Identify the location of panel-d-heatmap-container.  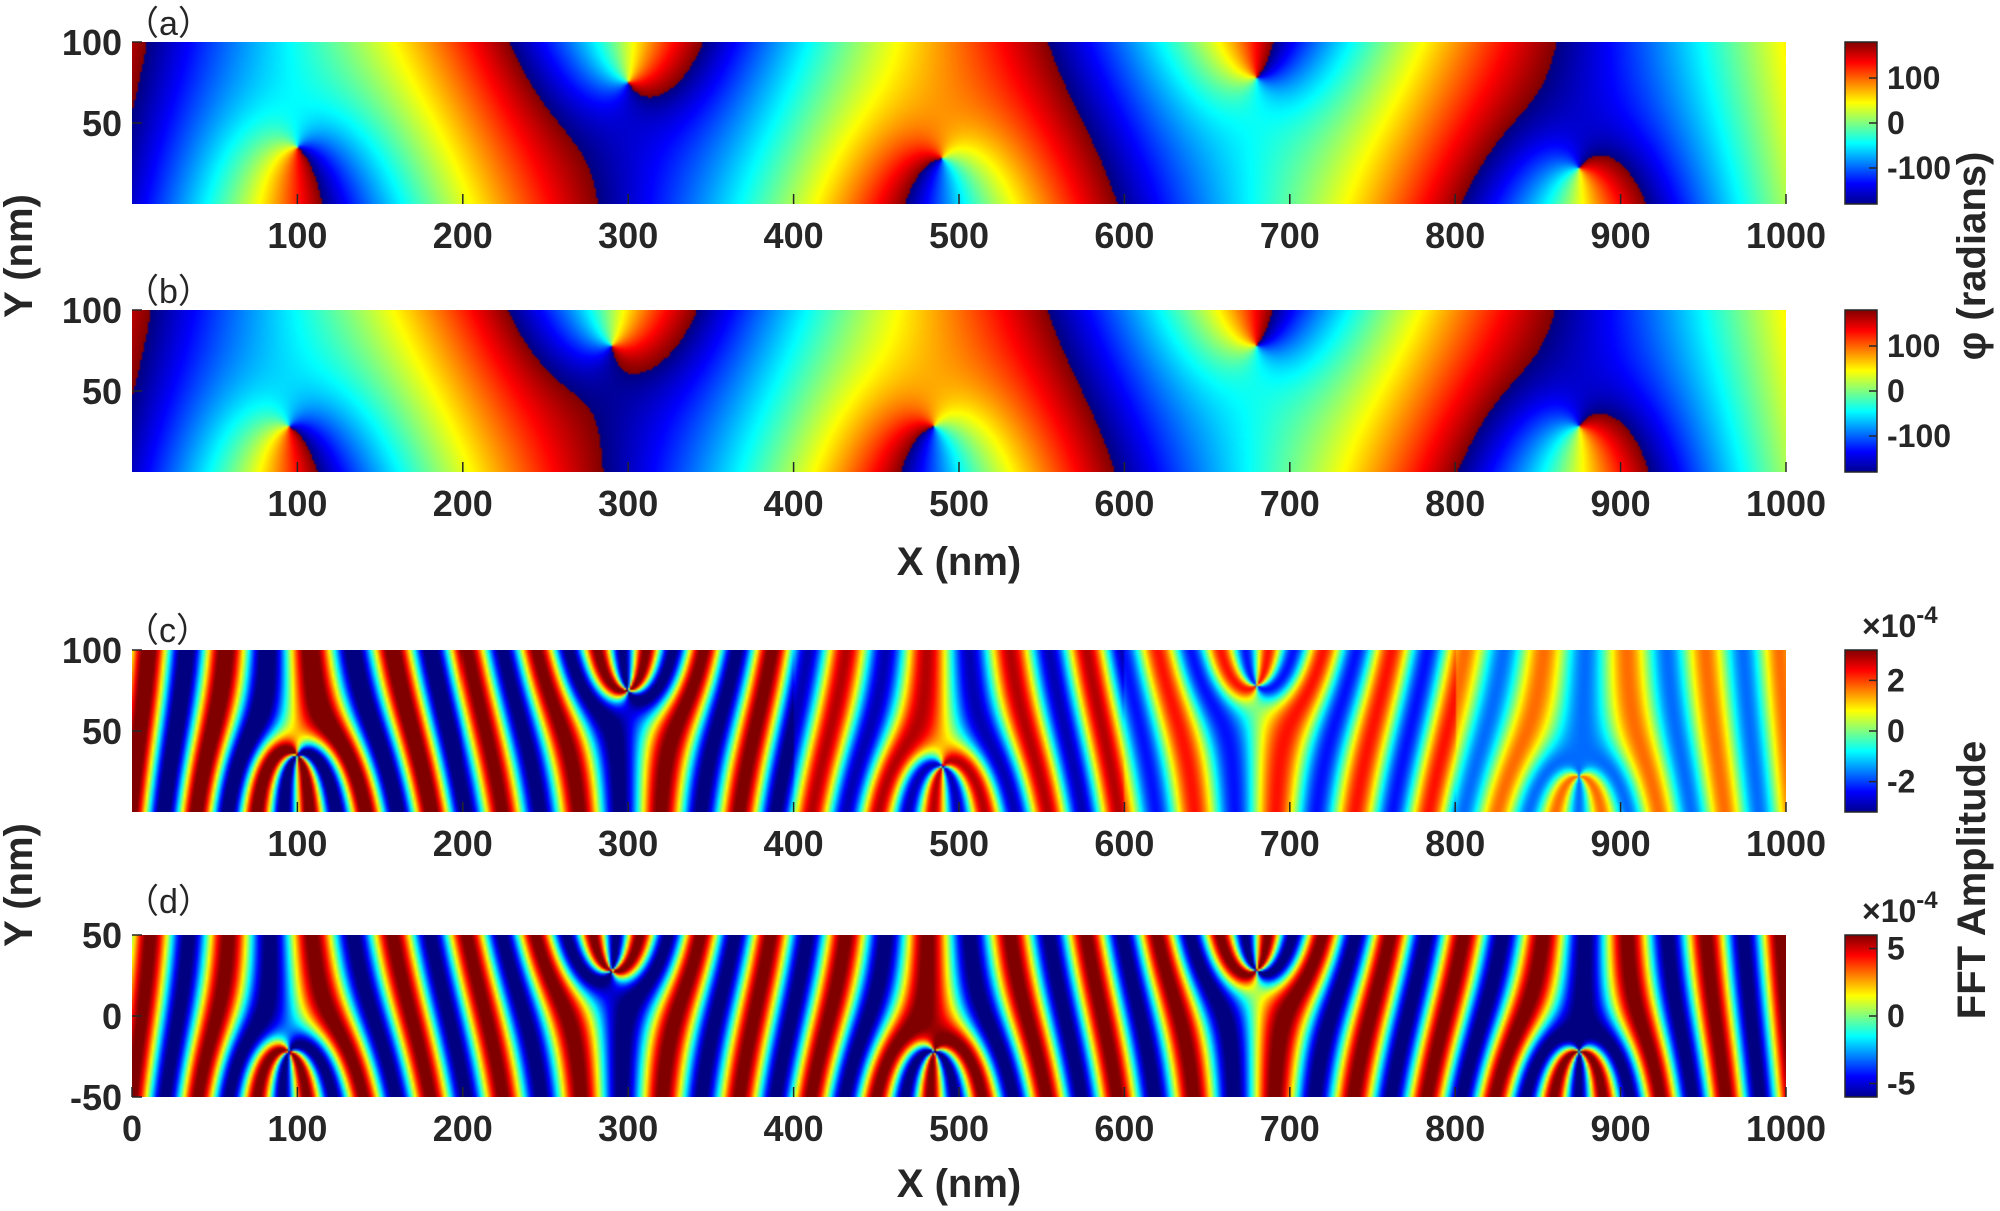
(959, 1016).